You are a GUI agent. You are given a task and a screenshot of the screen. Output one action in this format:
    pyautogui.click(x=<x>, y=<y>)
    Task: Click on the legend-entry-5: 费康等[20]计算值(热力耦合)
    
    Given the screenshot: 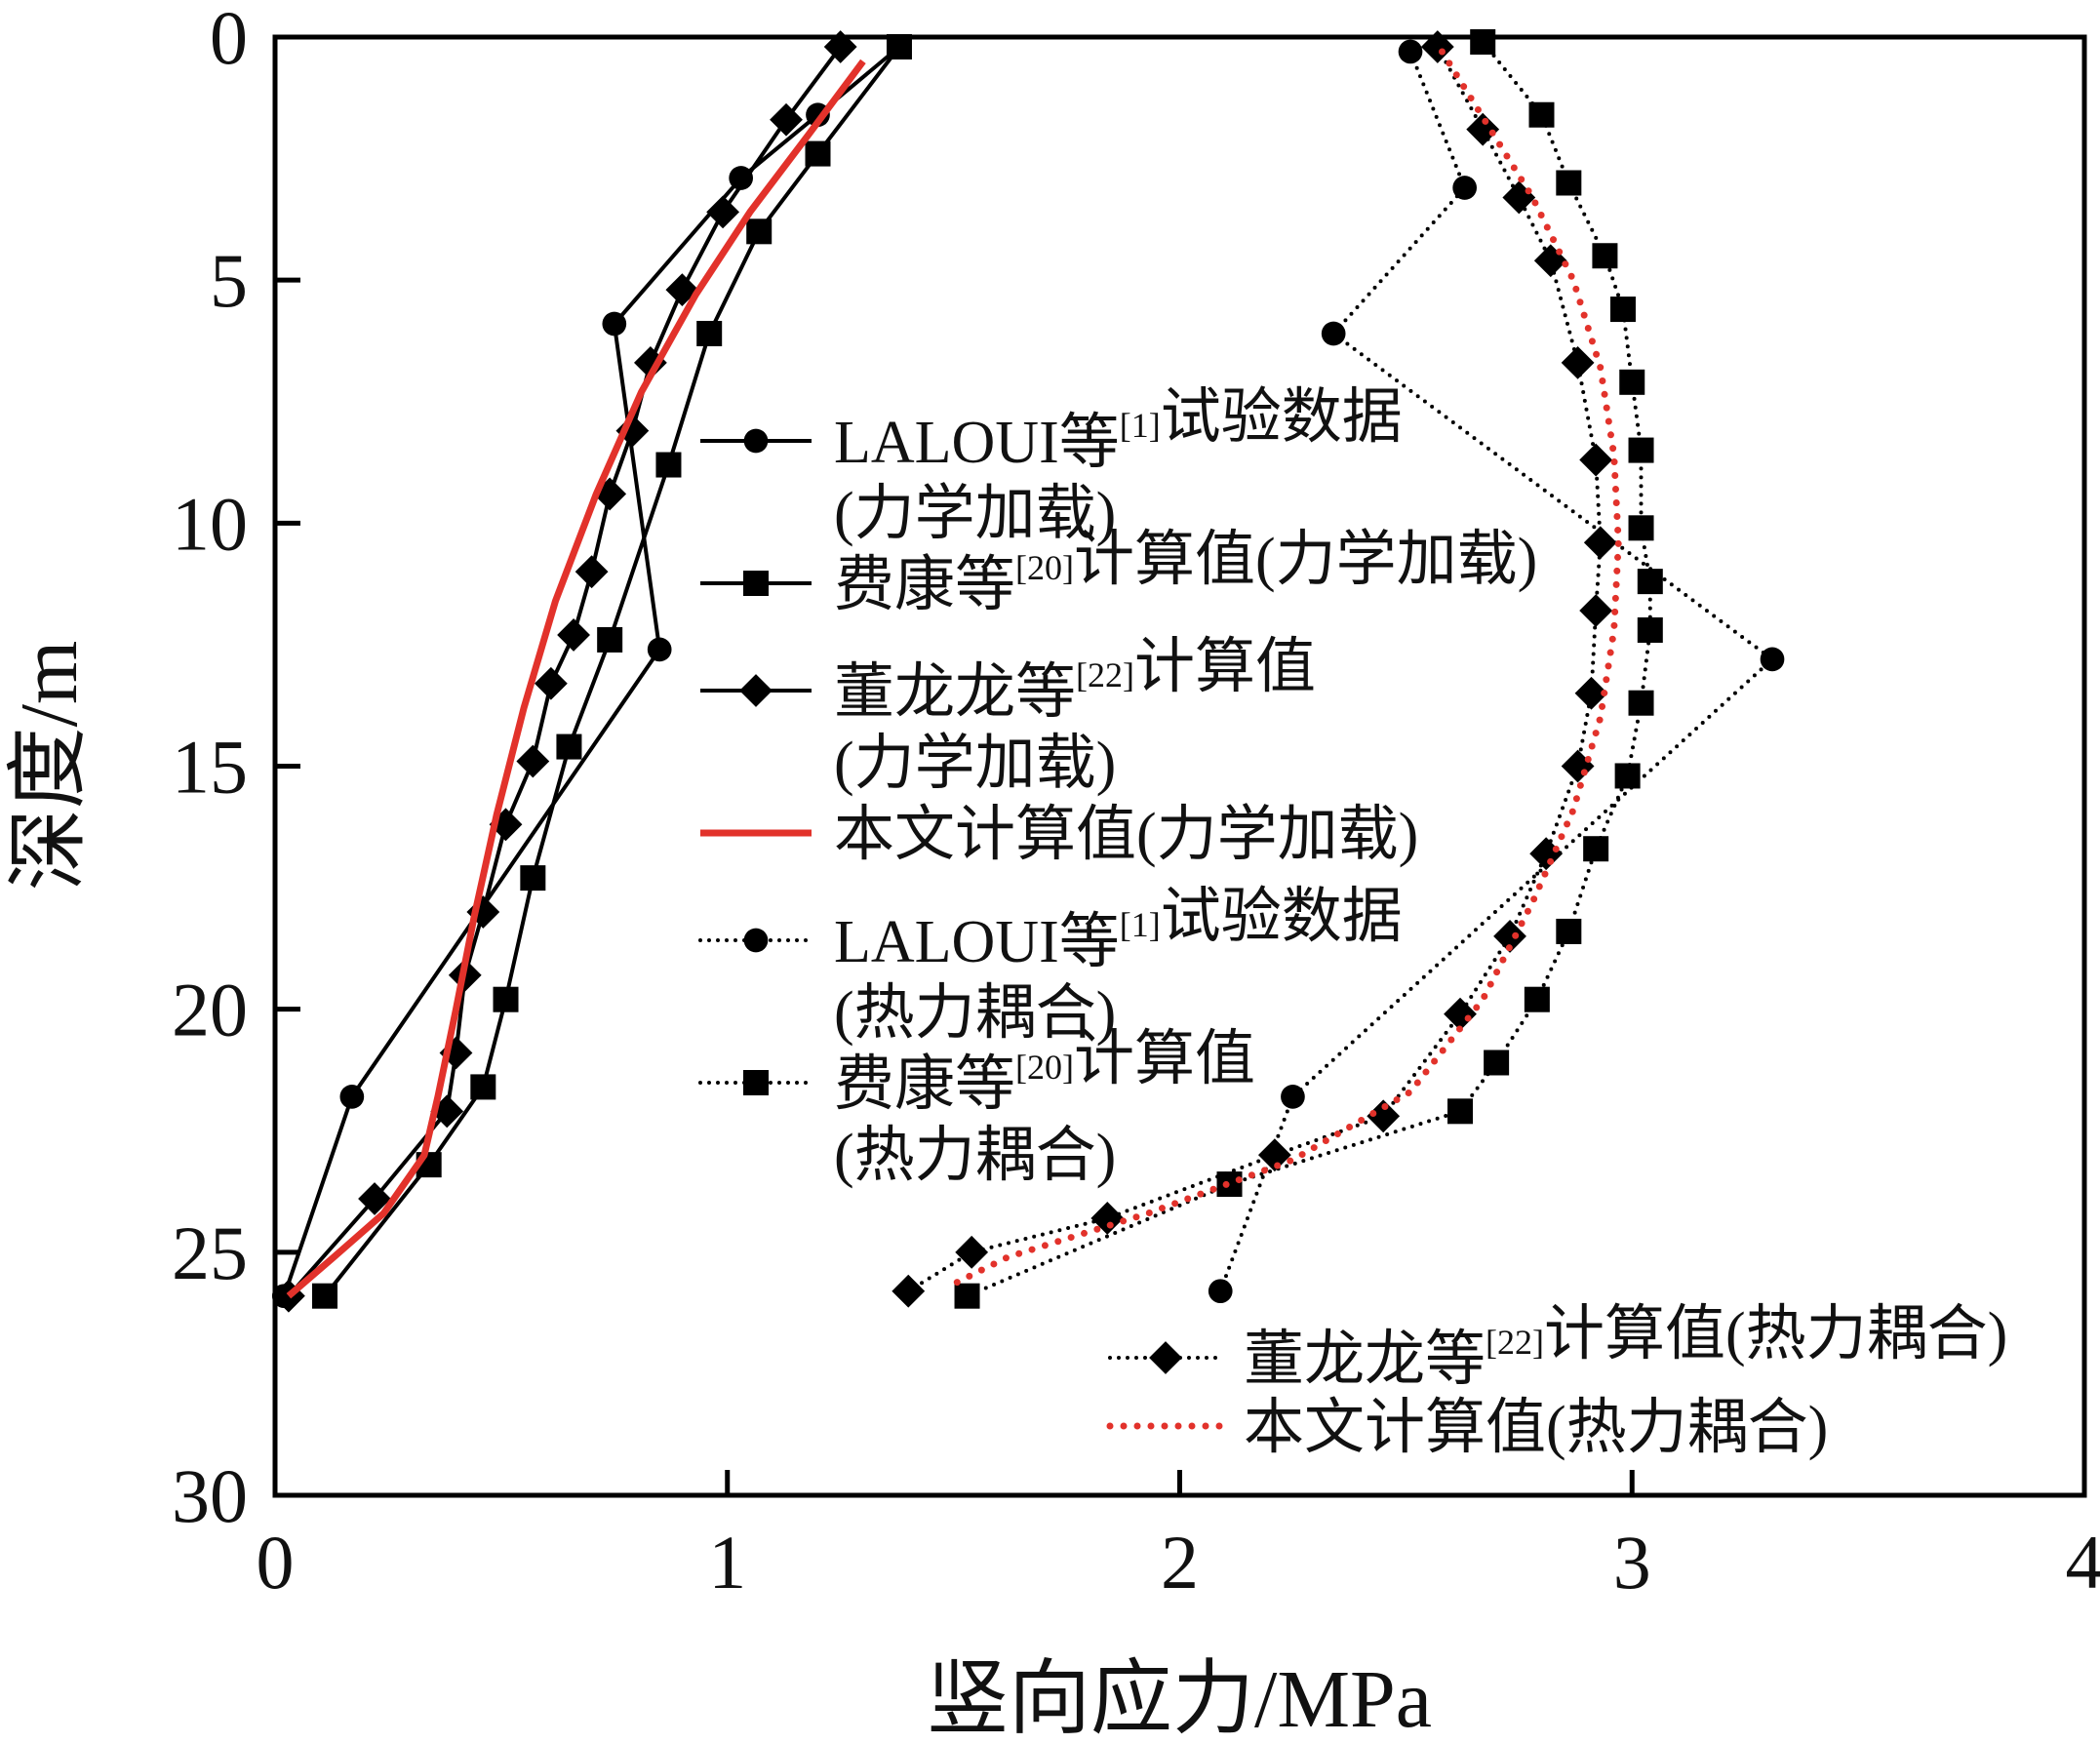 What is the action you would take?
    pyautogui.click(x=977, y=1107)
    